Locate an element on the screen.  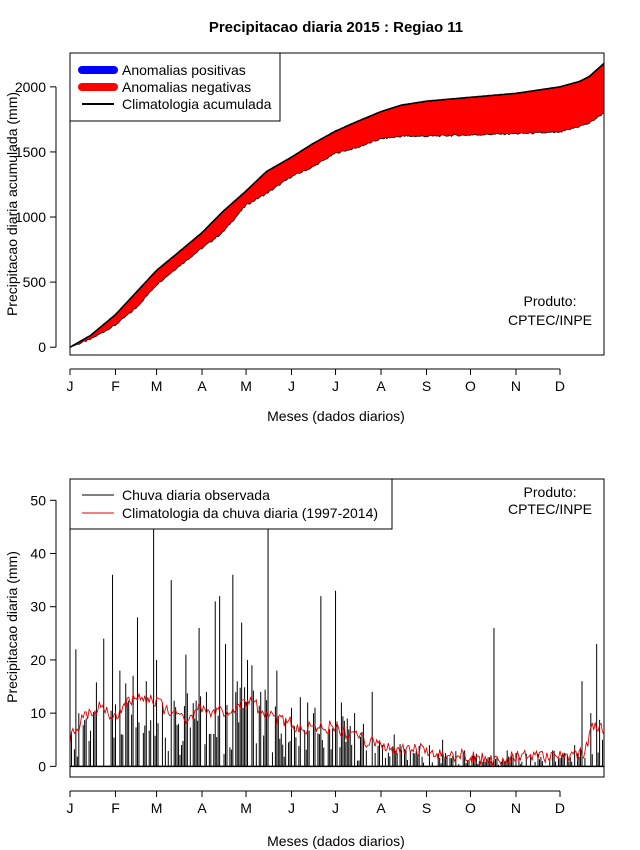
y-tick-label: 50 is located at coordinates (38, 500).